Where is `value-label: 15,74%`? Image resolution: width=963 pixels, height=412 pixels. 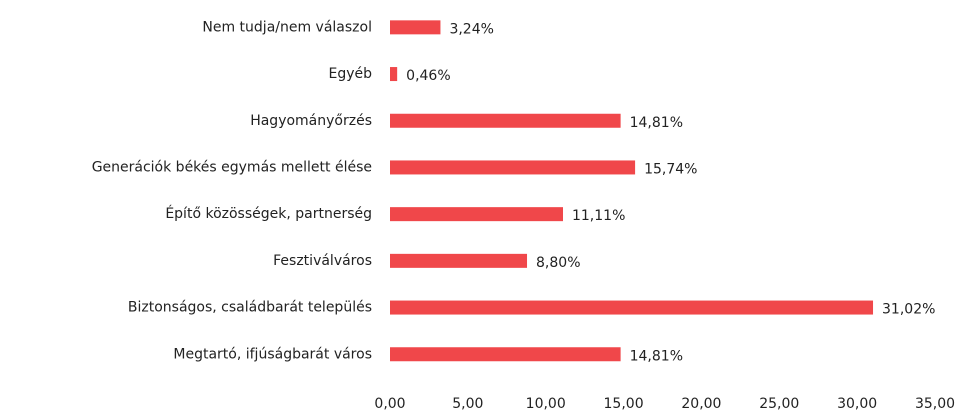 value-label: 15,74% is located at coordinates (670, 169).